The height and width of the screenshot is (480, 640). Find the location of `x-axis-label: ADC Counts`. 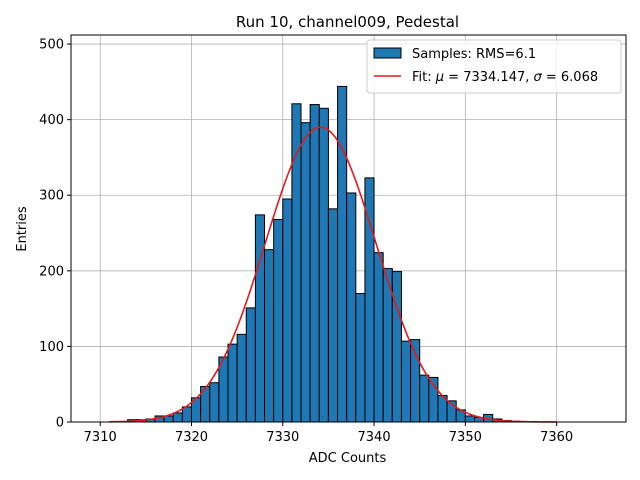

x-axis-label: ADC Counts is located at coordinates (348, 458).